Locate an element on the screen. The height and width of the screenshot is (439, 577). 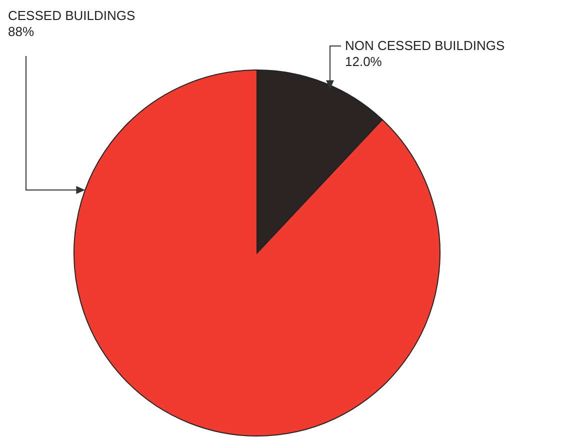
slice-label: NON CESSED BUILDINGS is located at coordinates (425, 45).